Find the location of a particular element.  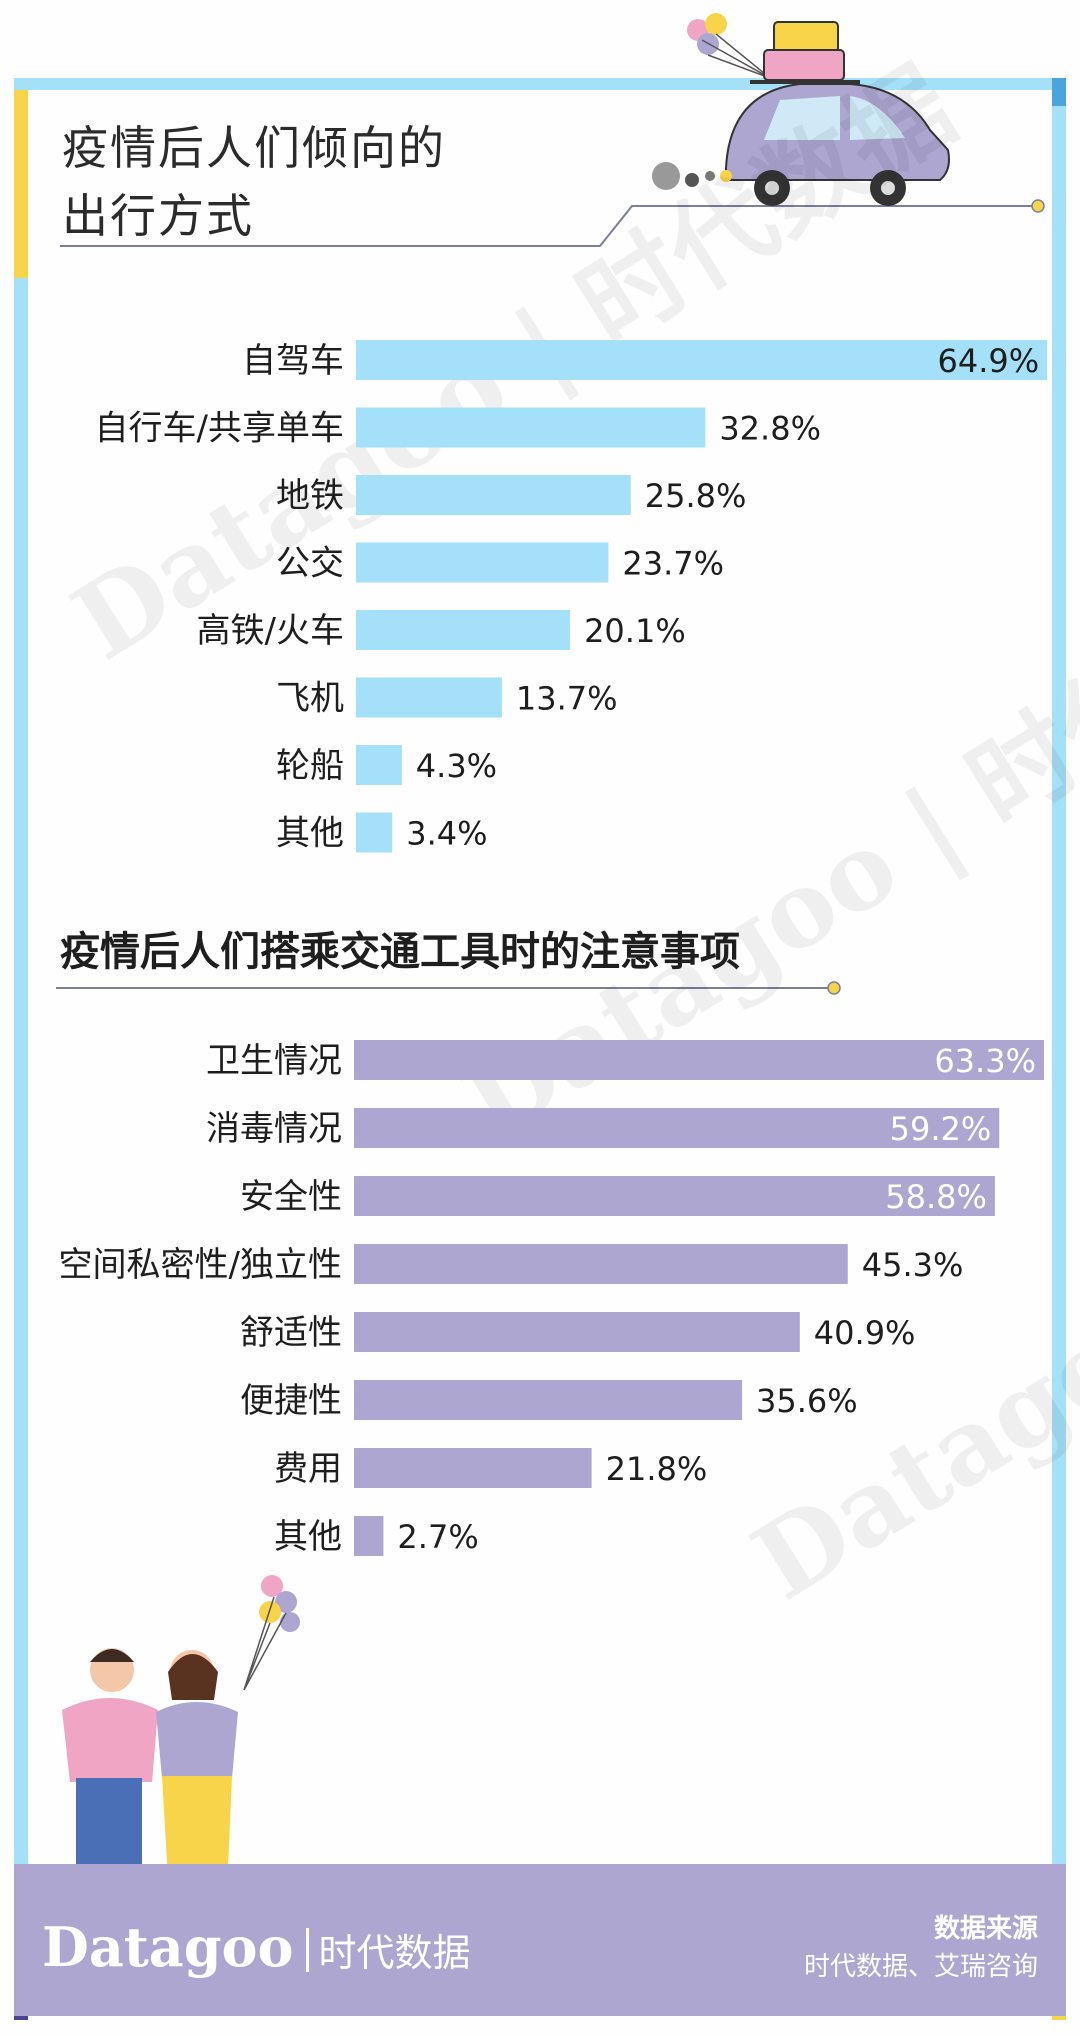

chart-title-line-1: 疫情后人们倾向的 is located at coordinates (254, 148).